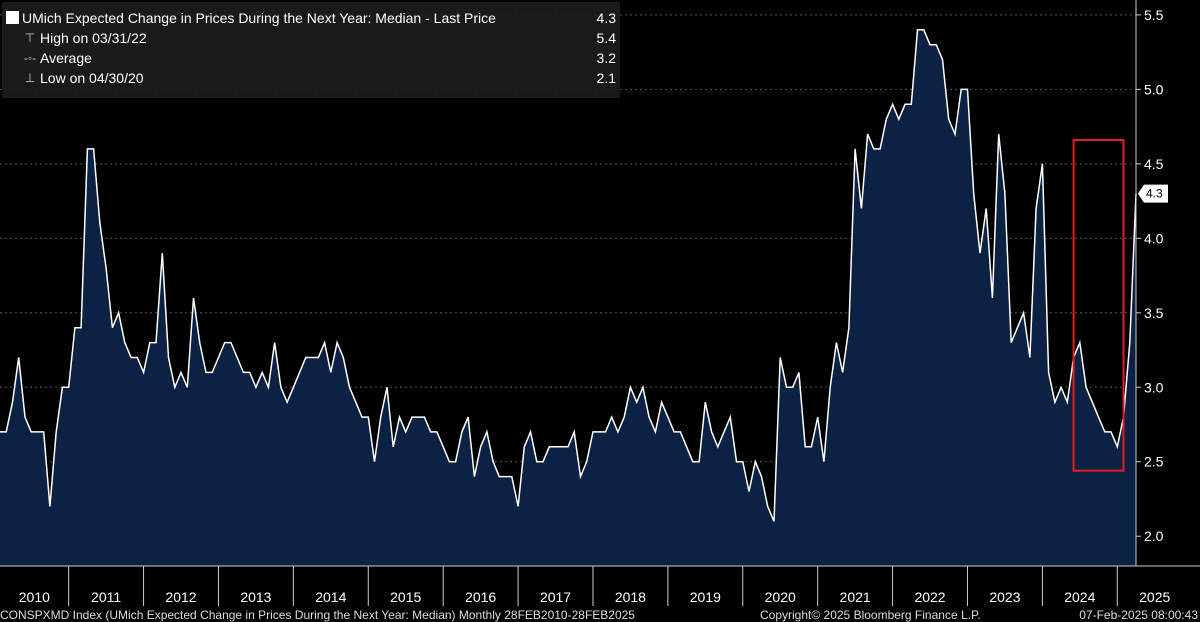 The width and height of the screenshot is (1200, 622). What do you see at coordinates (311, 78) in the screenshot?
I see `legend-row-low: ⊥ Low on 04/30/20 2.1` at bounding box center [311, 78].